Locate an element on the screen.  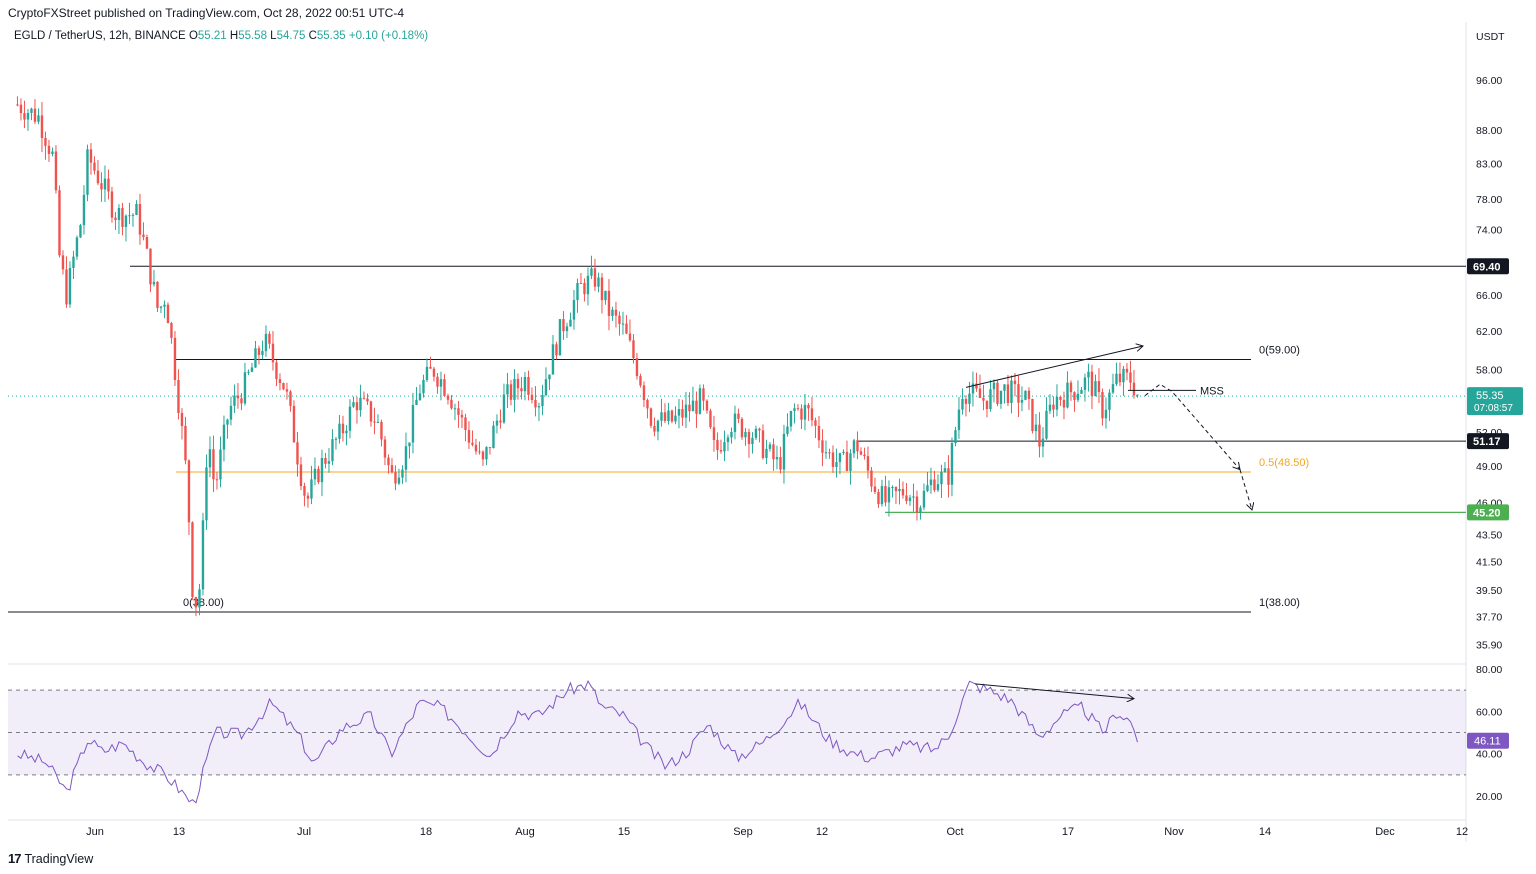
tradingview-logo: 17 TradingView is located at coordinates (50, 858).